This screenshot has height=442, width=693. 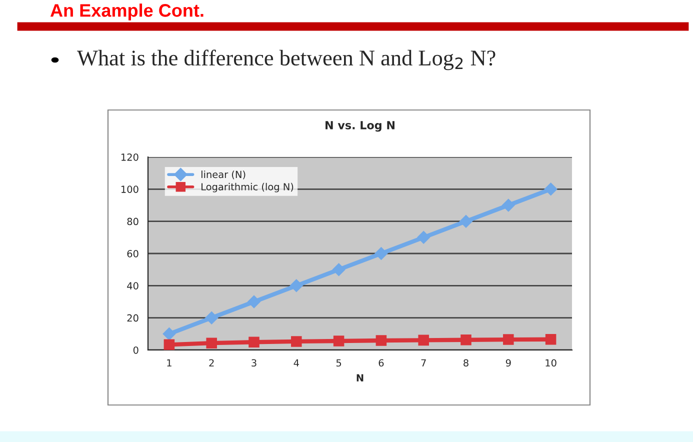 I want to click on y-tick-label: 0, so click(x=135, y=350).